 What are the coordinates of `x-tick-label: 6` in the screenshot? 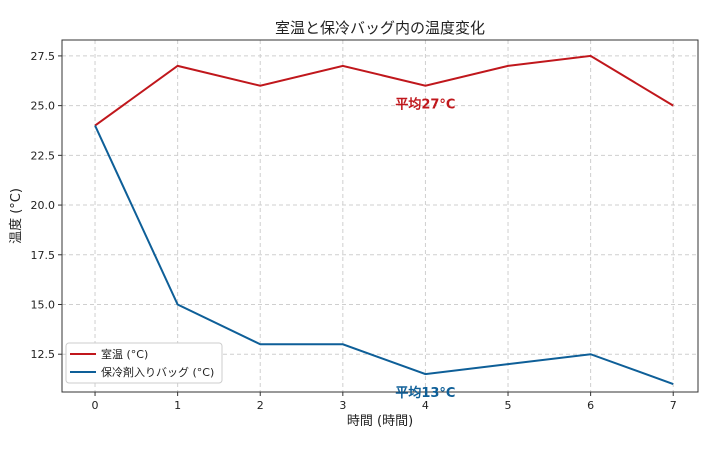 It's located at (590, 405).